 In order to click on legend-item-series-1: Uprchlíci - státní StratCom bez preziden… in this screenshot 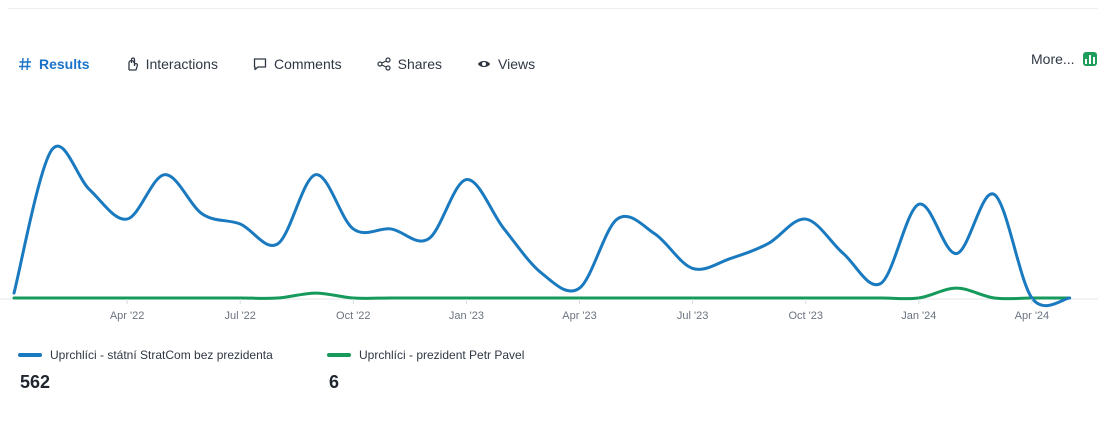, I will do `click(145, 370)`.